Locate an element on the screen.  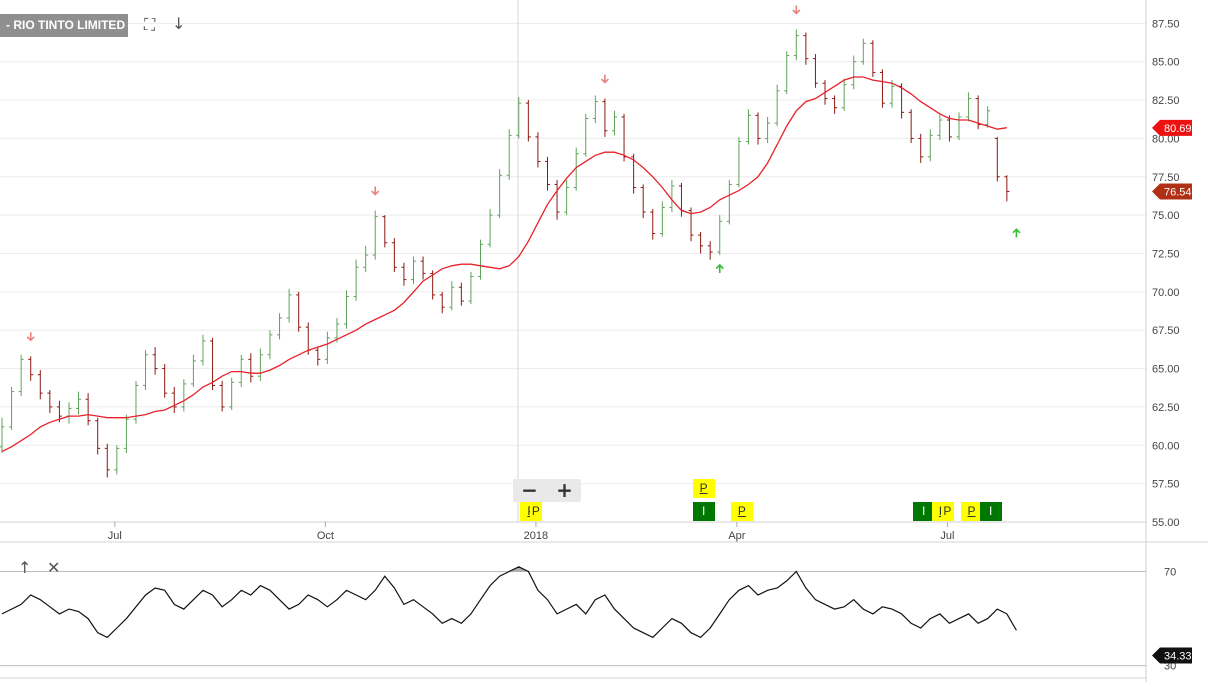
y-tick-label: 85.00 is located at coordinates (1166, 63).